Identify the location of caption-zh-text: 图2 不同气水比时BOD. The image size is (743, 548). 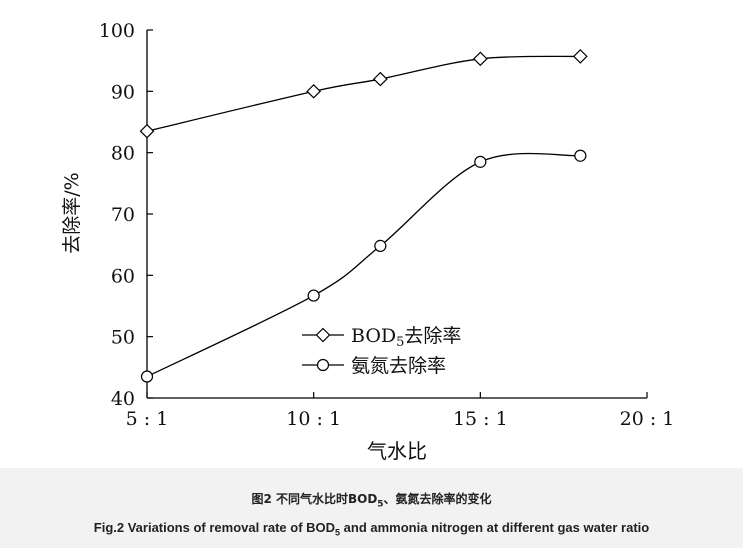
(314, 499).